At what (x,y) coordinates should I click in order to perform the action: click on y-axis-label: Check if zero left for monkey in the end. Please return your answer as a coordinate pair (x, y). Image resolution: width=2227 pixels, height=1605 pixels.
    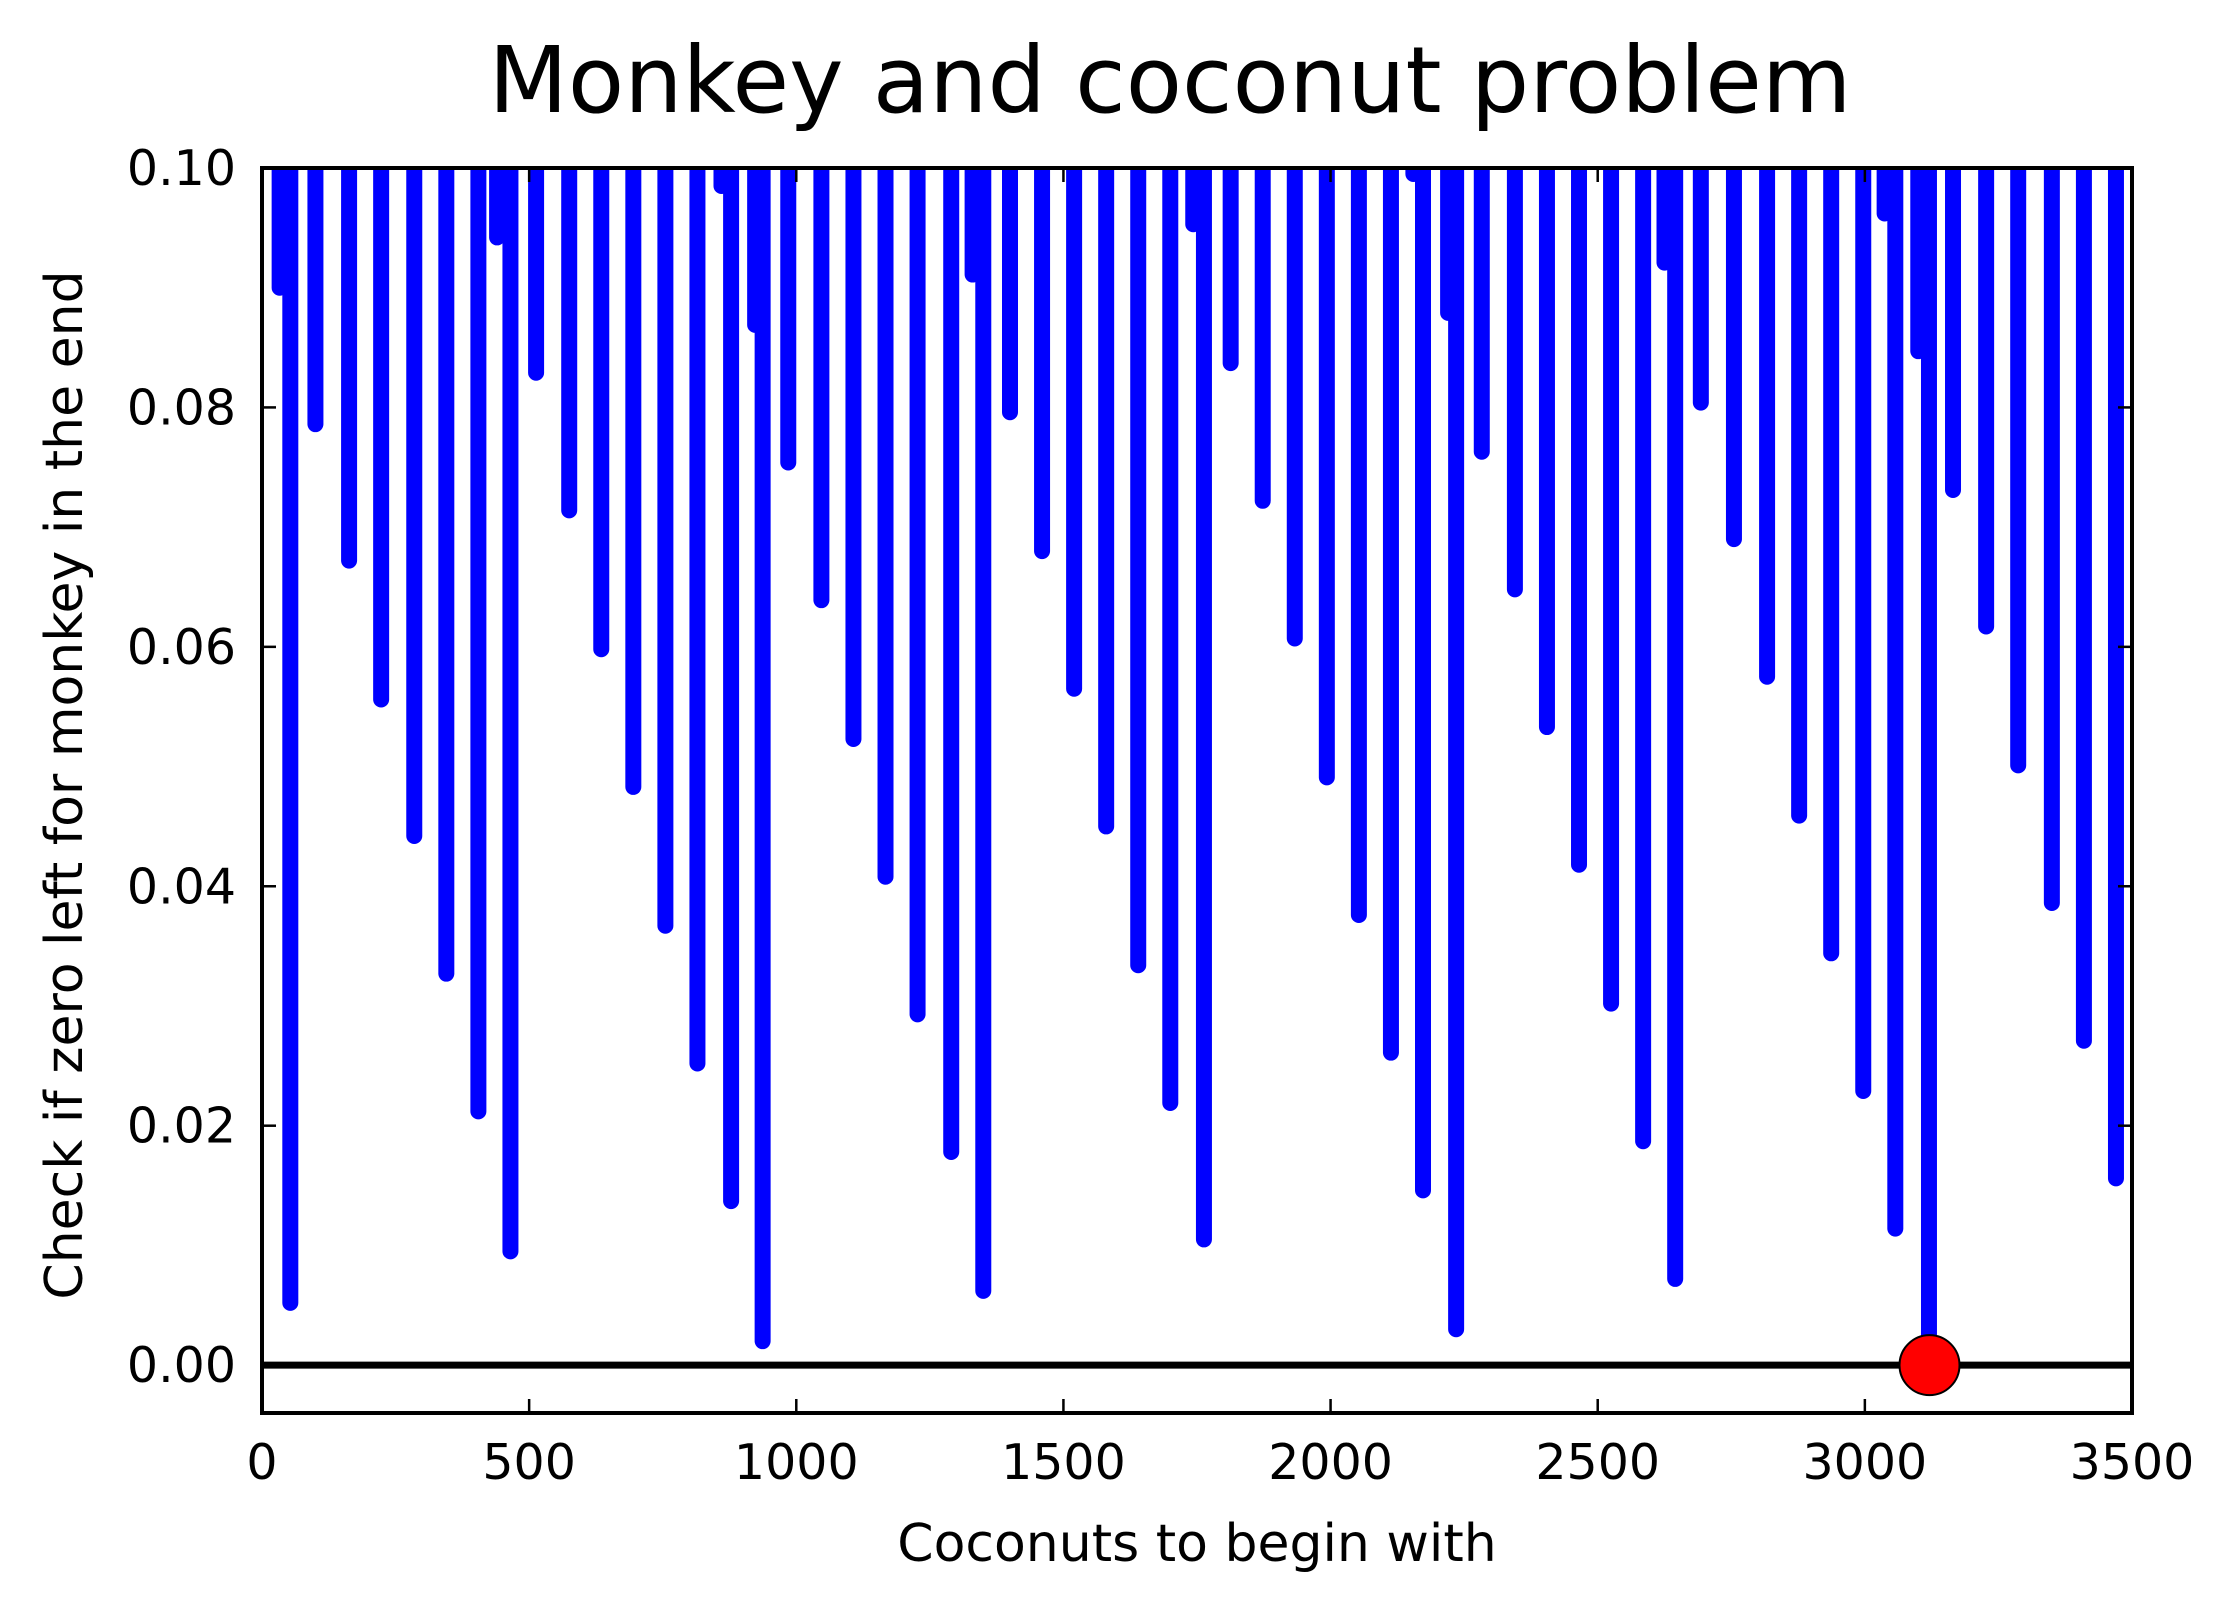
    Looking at the image, I should click on (65, 784).